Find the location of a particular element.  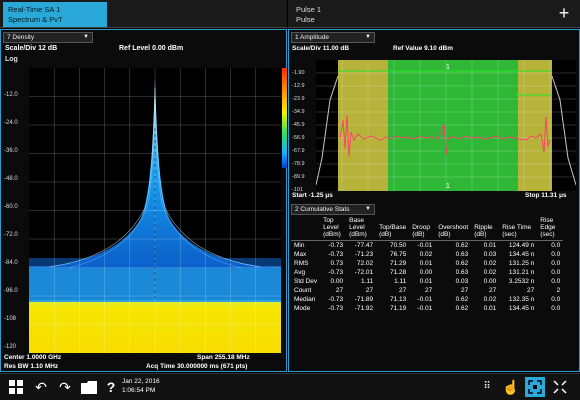

y-tick: -67.9 is located at coordinates (298, 151).